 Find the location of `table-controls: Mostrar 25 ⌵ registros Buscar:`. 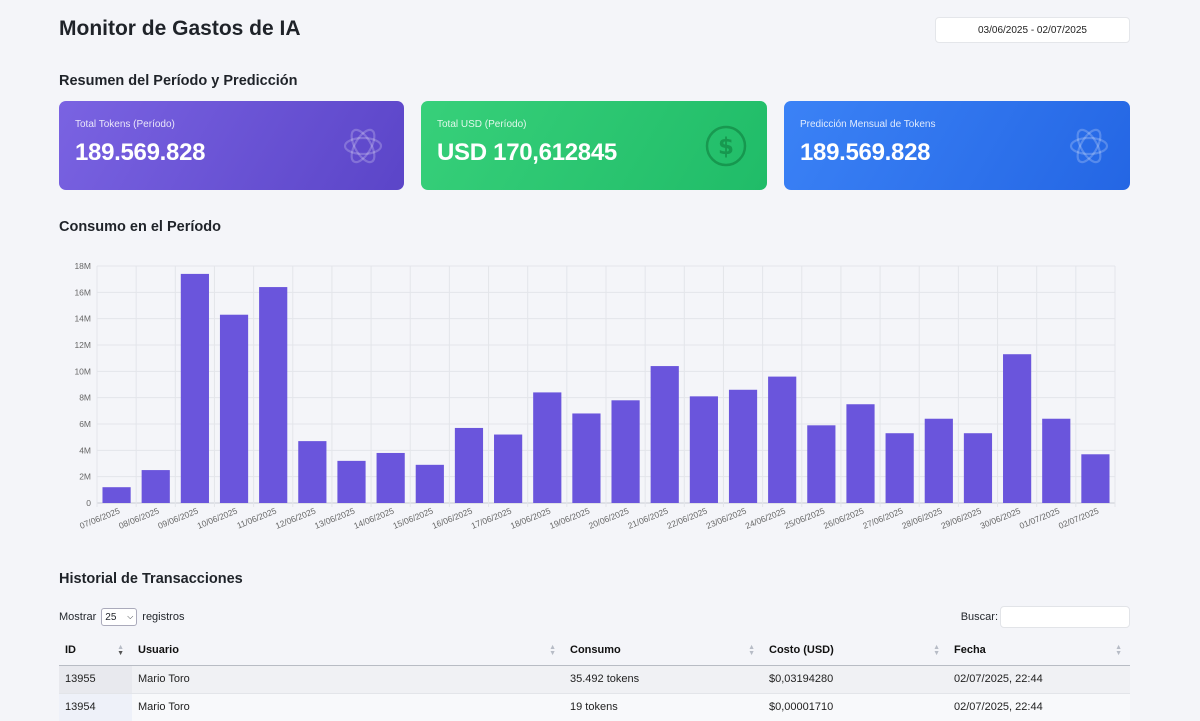

table-controls: Mostrar 25 ⌵ registros Buscar: is located at coordinates (594, 617).